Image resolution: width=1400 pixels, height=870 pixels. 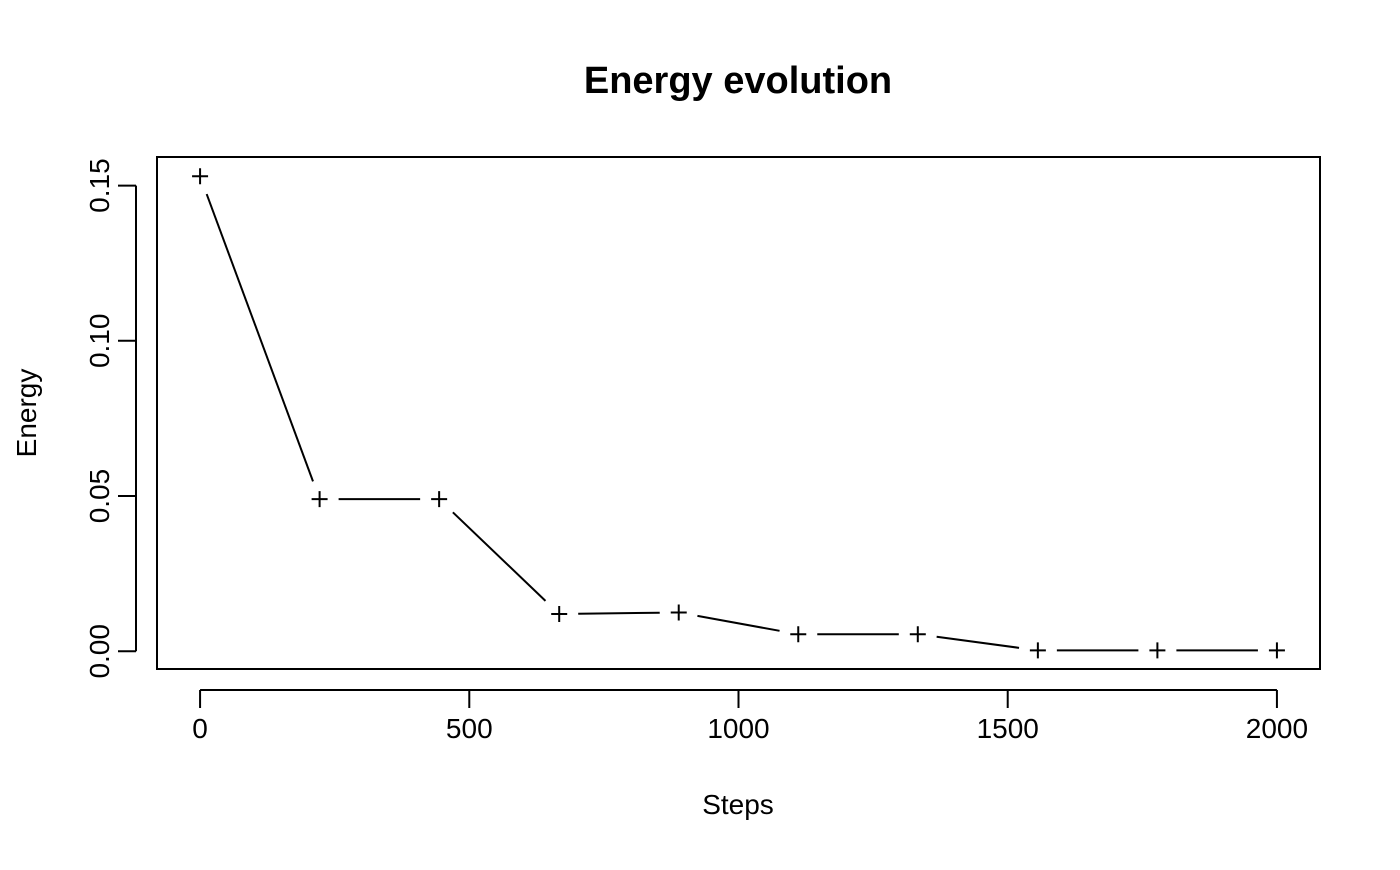 What do you see at coordinates (200, 728) in the screenshot?
I see `x-tick-label: 0` at bounding box center [200, 728].